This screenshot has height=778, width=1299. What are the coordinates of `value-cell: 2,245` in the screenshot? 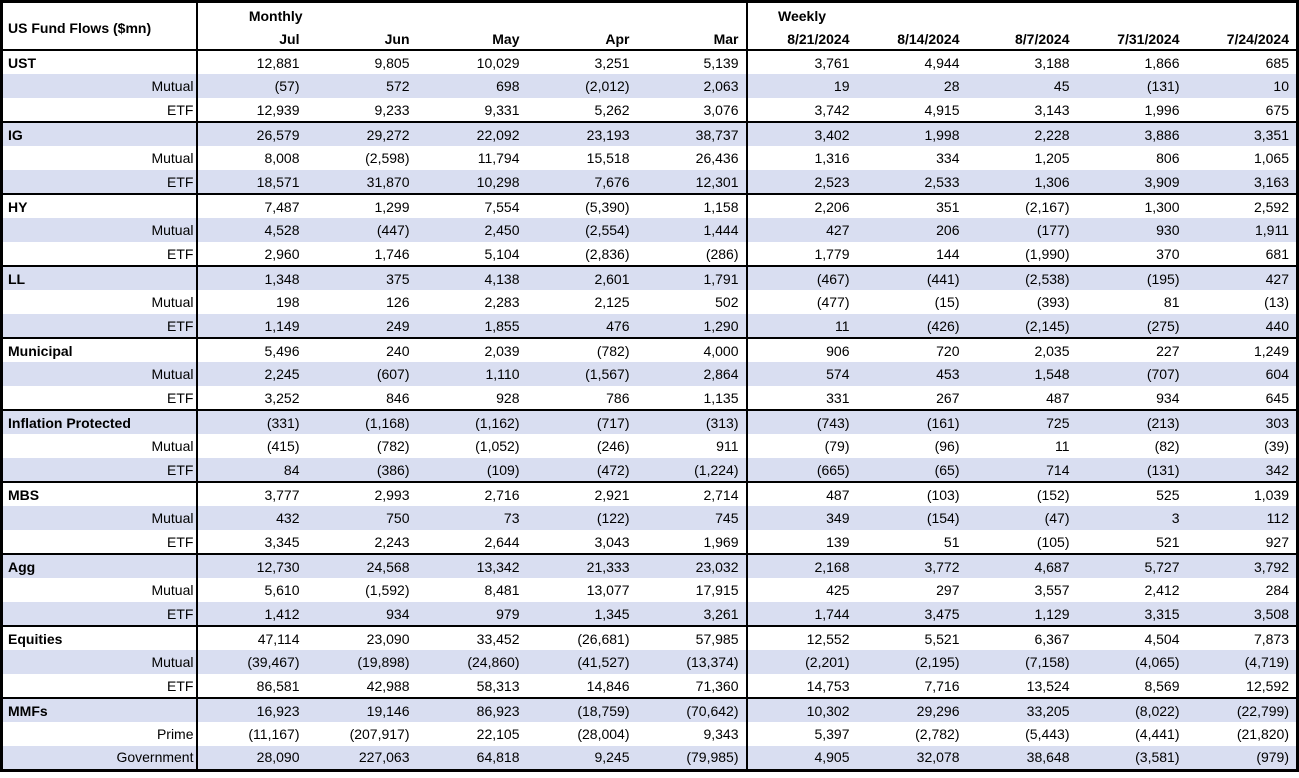 It's located at (282, 374).